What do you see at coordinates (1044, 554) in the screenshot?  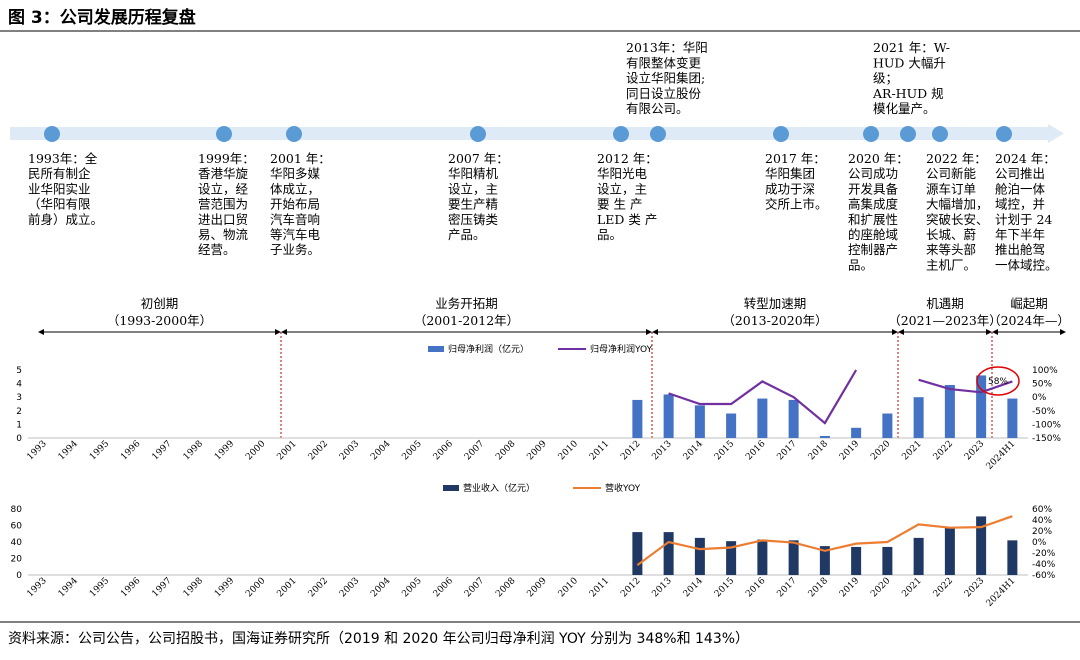 I see `y-right-tick-label: -20%` at bounding box center [1044, 554].